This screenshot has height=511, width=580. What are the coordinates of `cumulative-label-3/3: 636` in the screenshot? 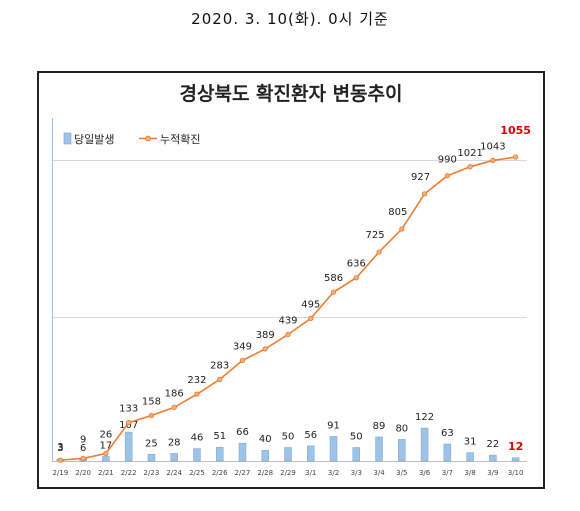 It's located at (356, 264).